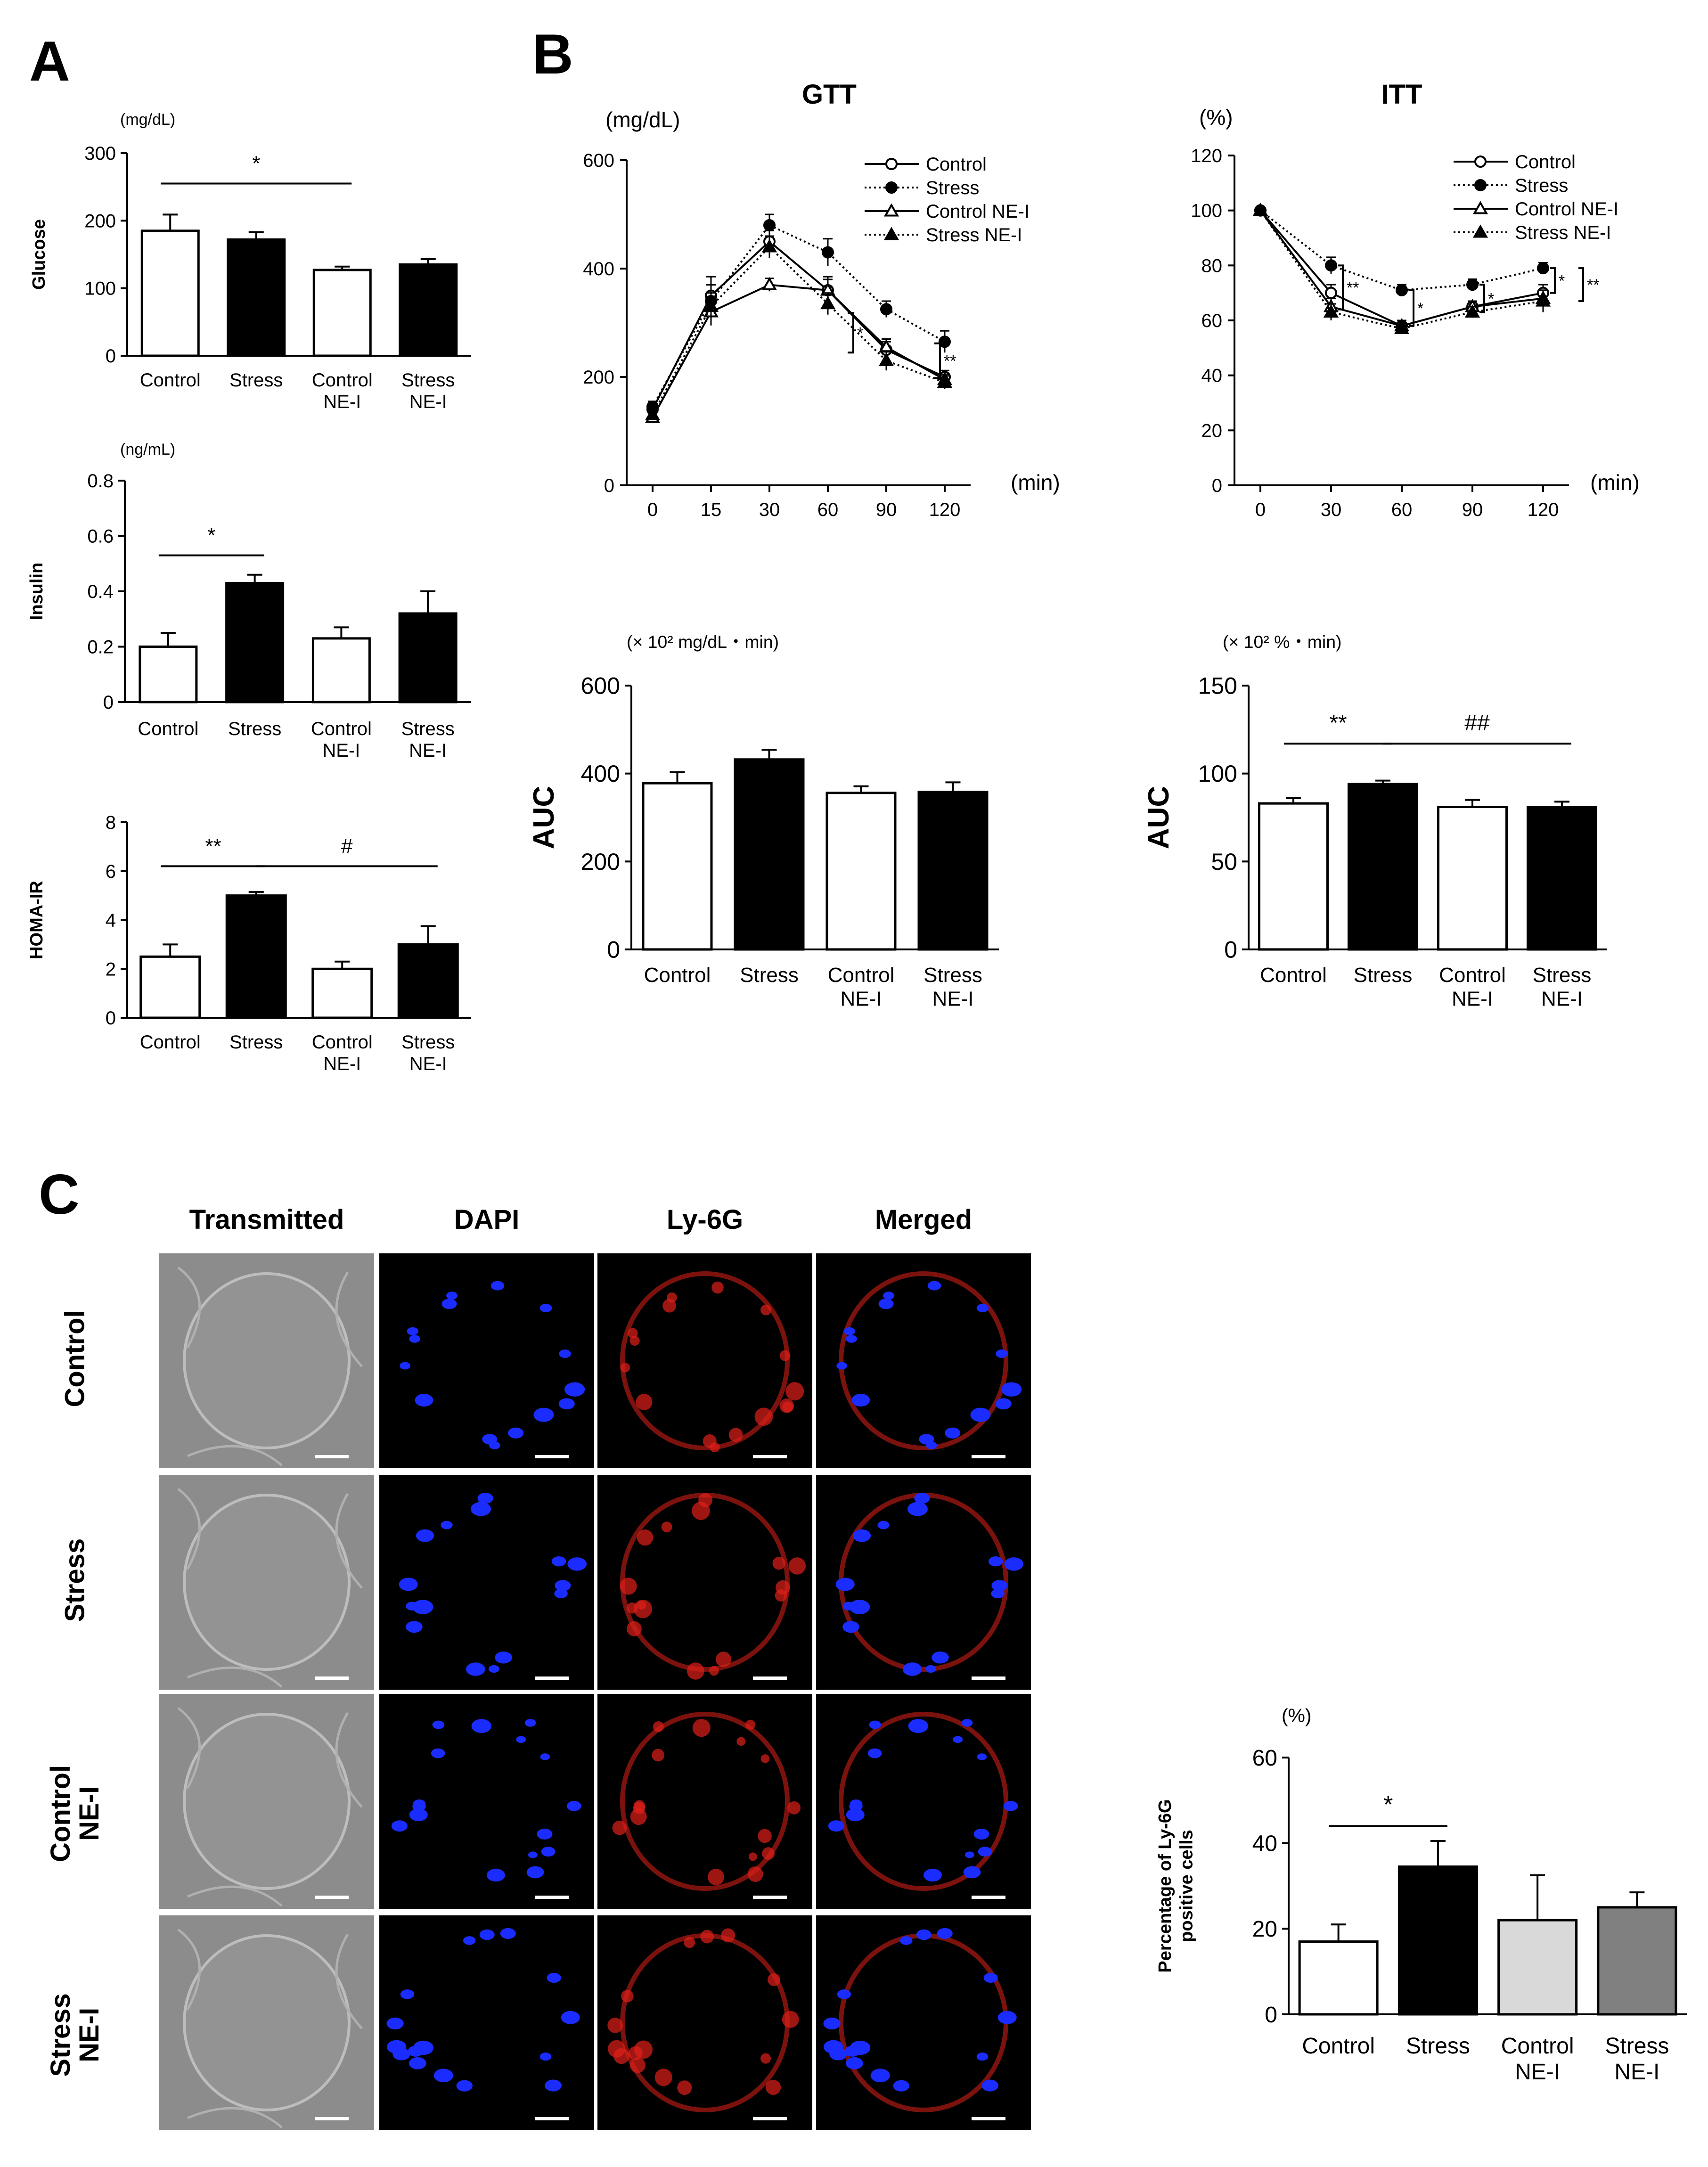 Image resolution: width=1708 pixels, height=2167 pixels. What do you see at coordinates (100, 221) in the screenshot?
I see `y-tick-label: 200` at bounding box center [100, 221].